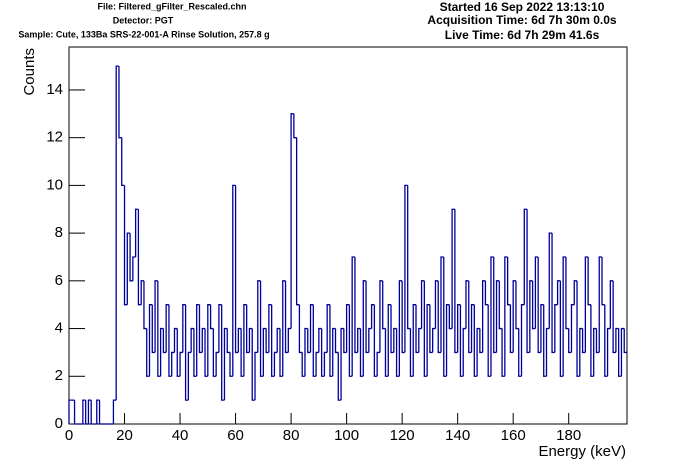 This screenshot has height=472, width=696. Describe the element at coordinates (522, 7) in the screenshot. I see `info-started: Started 16 Sep 2022 13:13:10` at that location.